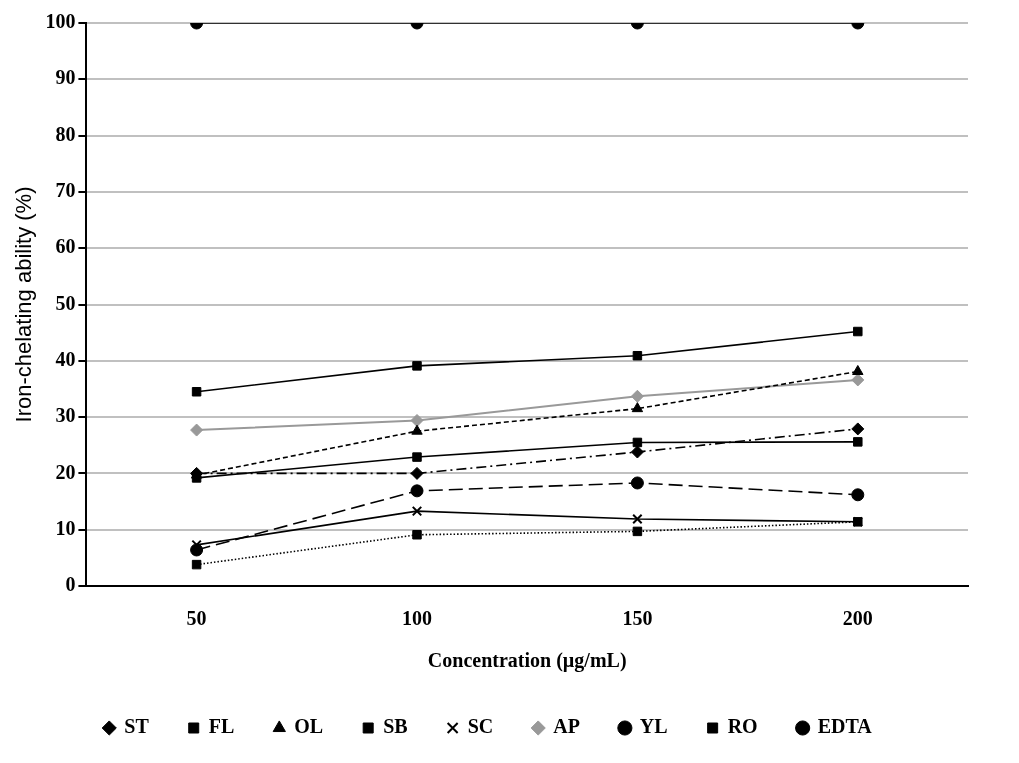 The height and width of the screenshot is (763, 1019). Describe the element at coordinates (60, 21) in the screenshot. I see `y-tick-label: 100` at that location.